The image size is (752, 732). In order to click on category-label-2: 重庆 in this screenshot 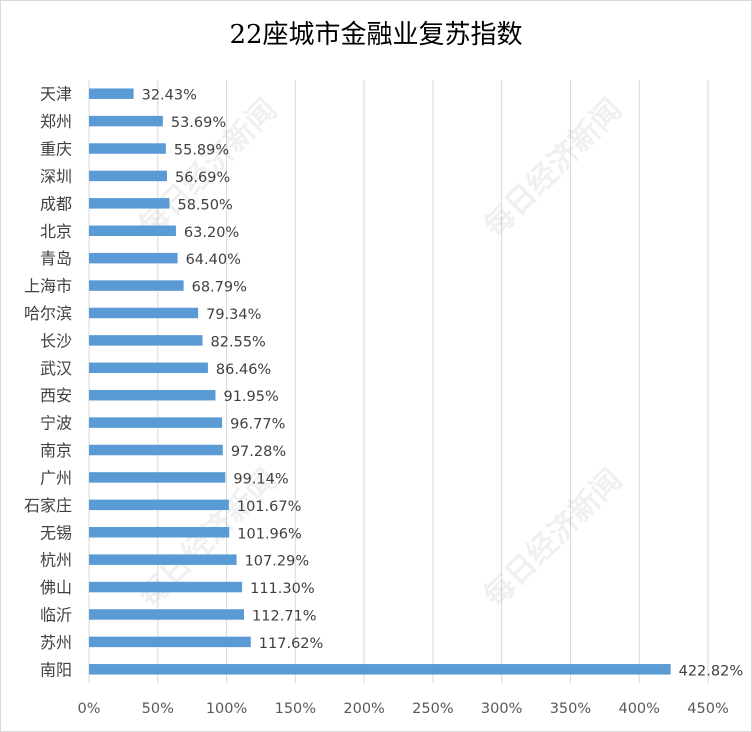, I will do `click(56, 149)`.